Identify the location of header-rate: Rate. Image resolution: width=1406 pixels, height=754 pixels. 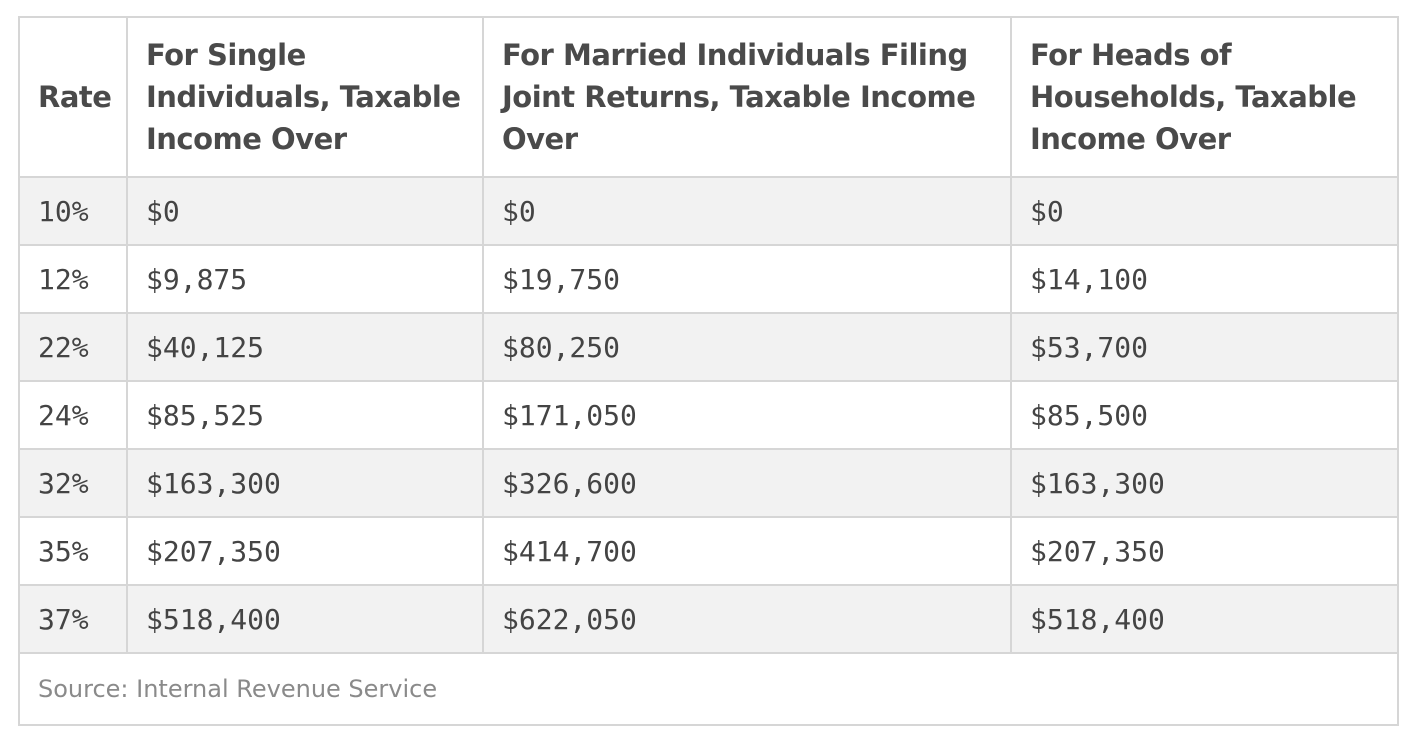
(73, 97).